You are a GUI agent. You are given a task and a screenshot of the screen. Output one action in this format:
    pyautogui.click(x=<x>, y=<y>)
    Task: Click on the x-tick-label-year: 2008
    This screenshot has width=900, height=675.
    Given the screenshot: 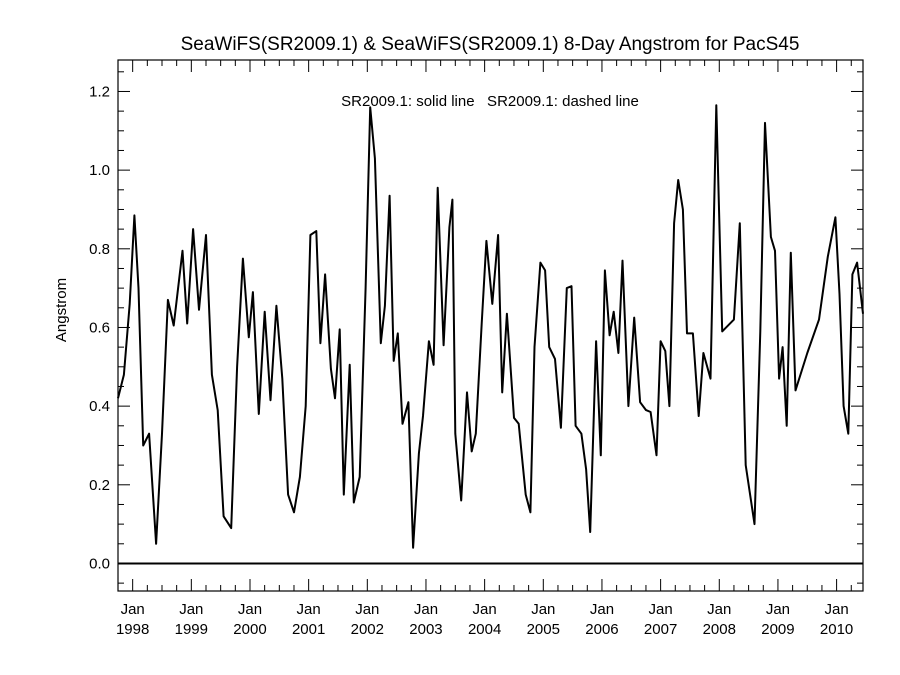 What is the action you would take?
    pyautogui.click(x=719, y=629)
    